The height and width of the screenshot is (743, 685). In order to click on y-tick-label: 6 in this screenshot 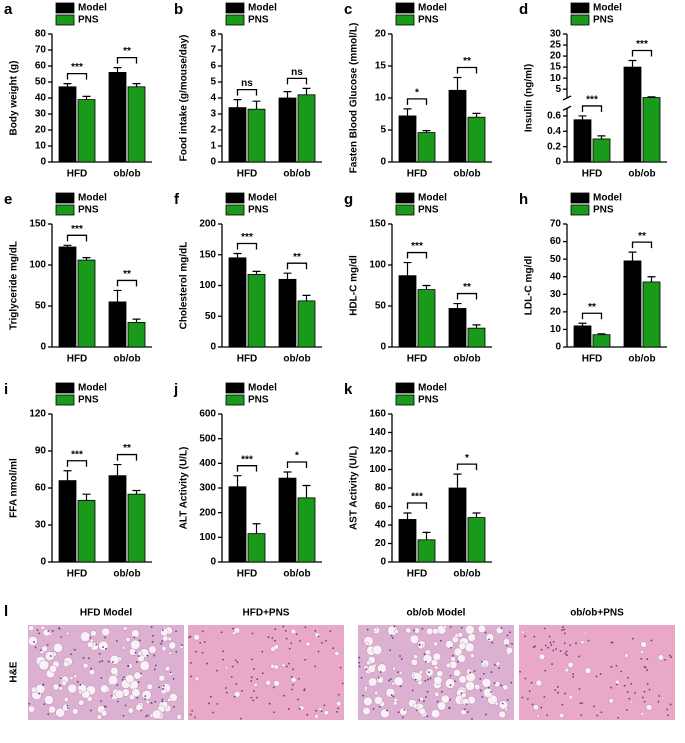, I will do `click(213, 66)`.